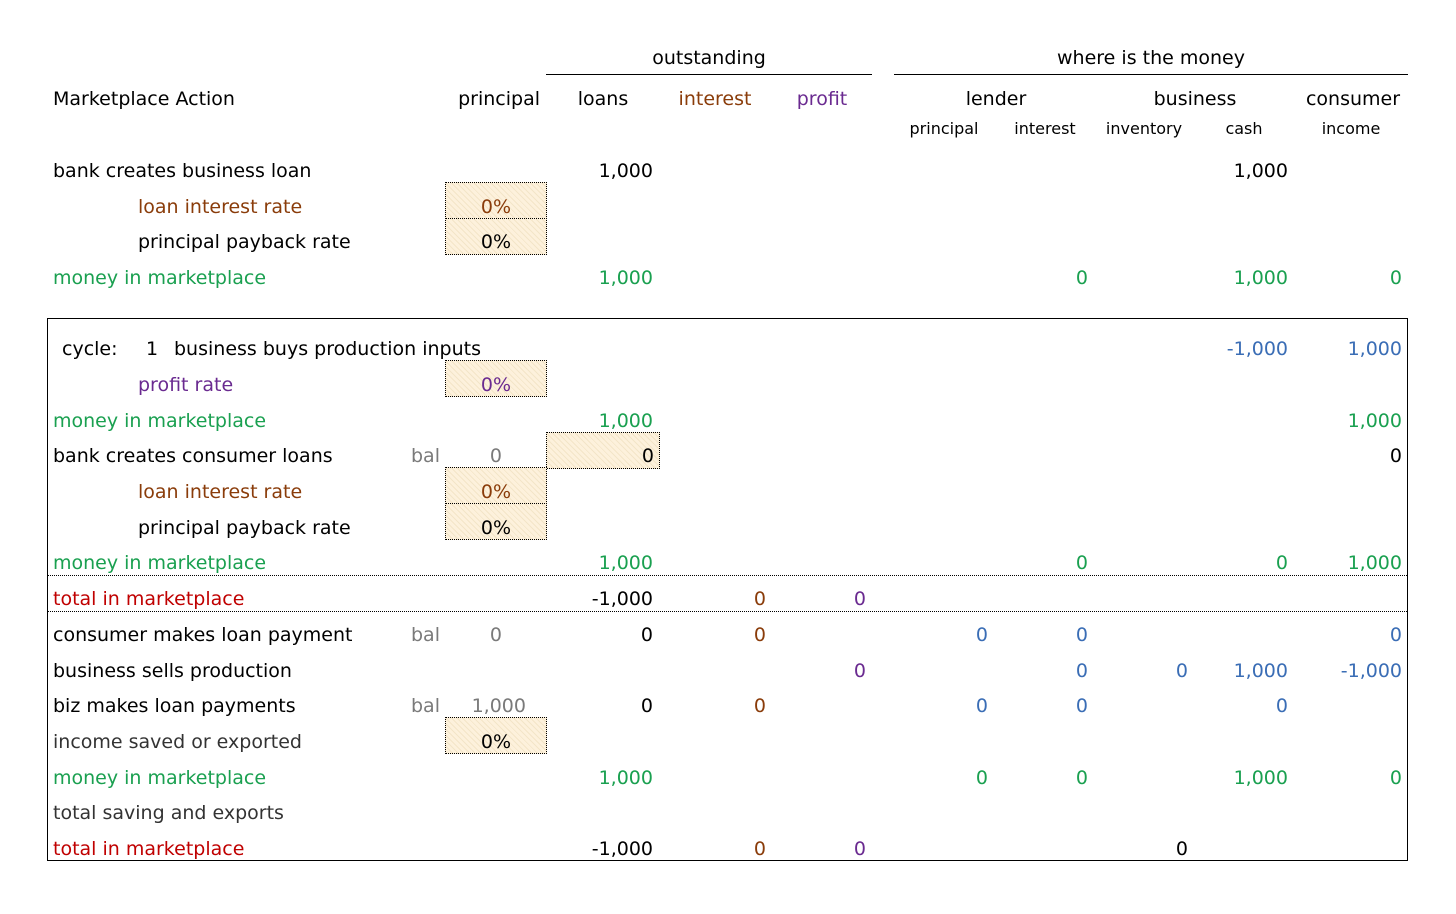 This screenshot has width=1456, height=914. Describe the element at coordinates (1281, 706) in the screenshot. I see `biz-payments-cash: 0` at that location.